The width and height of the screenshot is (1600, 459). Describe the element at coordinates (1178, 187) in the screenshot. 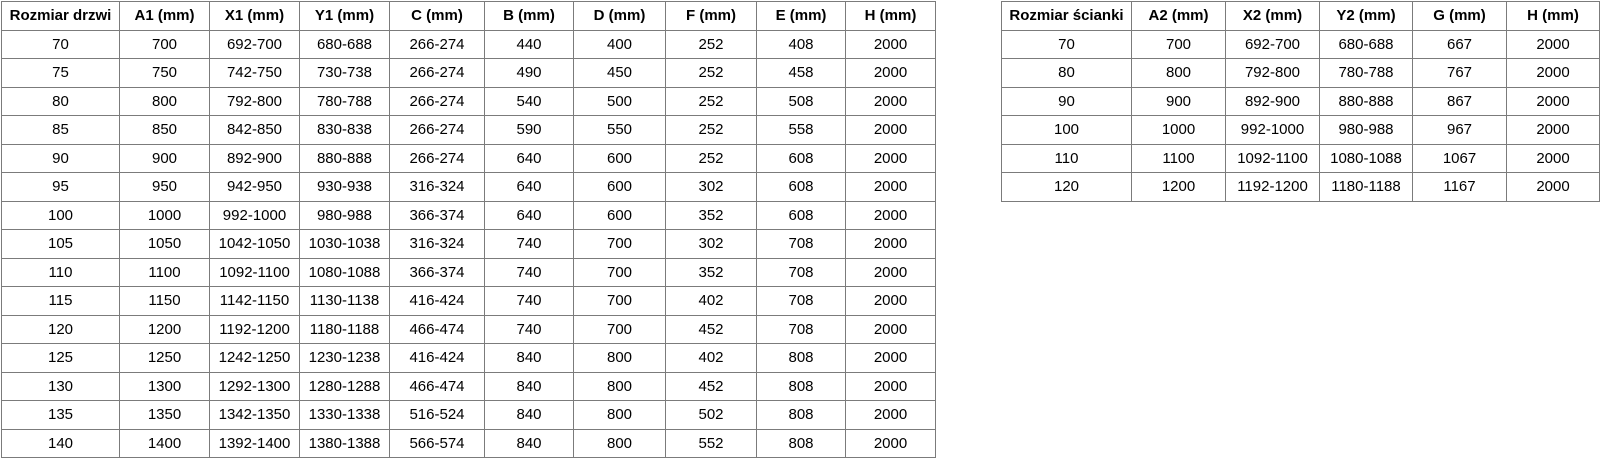

I see `table-cell: 1200` at that location.